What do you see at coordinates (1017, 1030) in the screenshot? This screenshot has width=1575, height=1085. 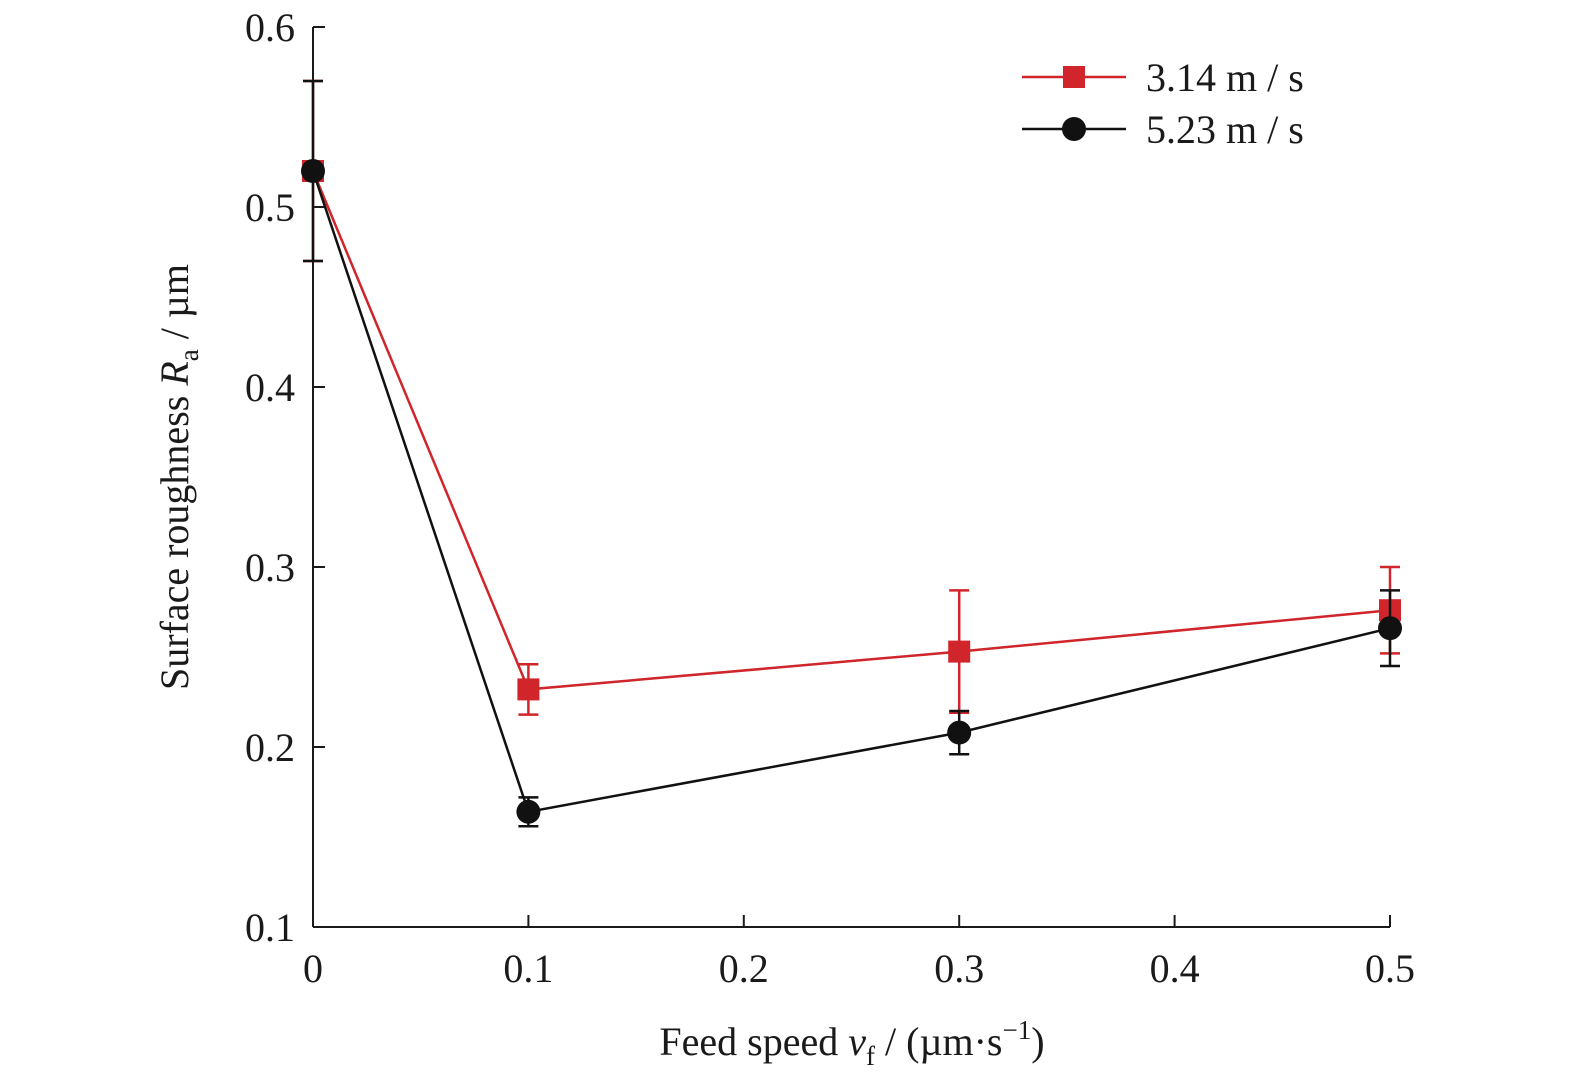 I see `x-axis-title-superscript: −1` at bounding box center [1017, 1030].